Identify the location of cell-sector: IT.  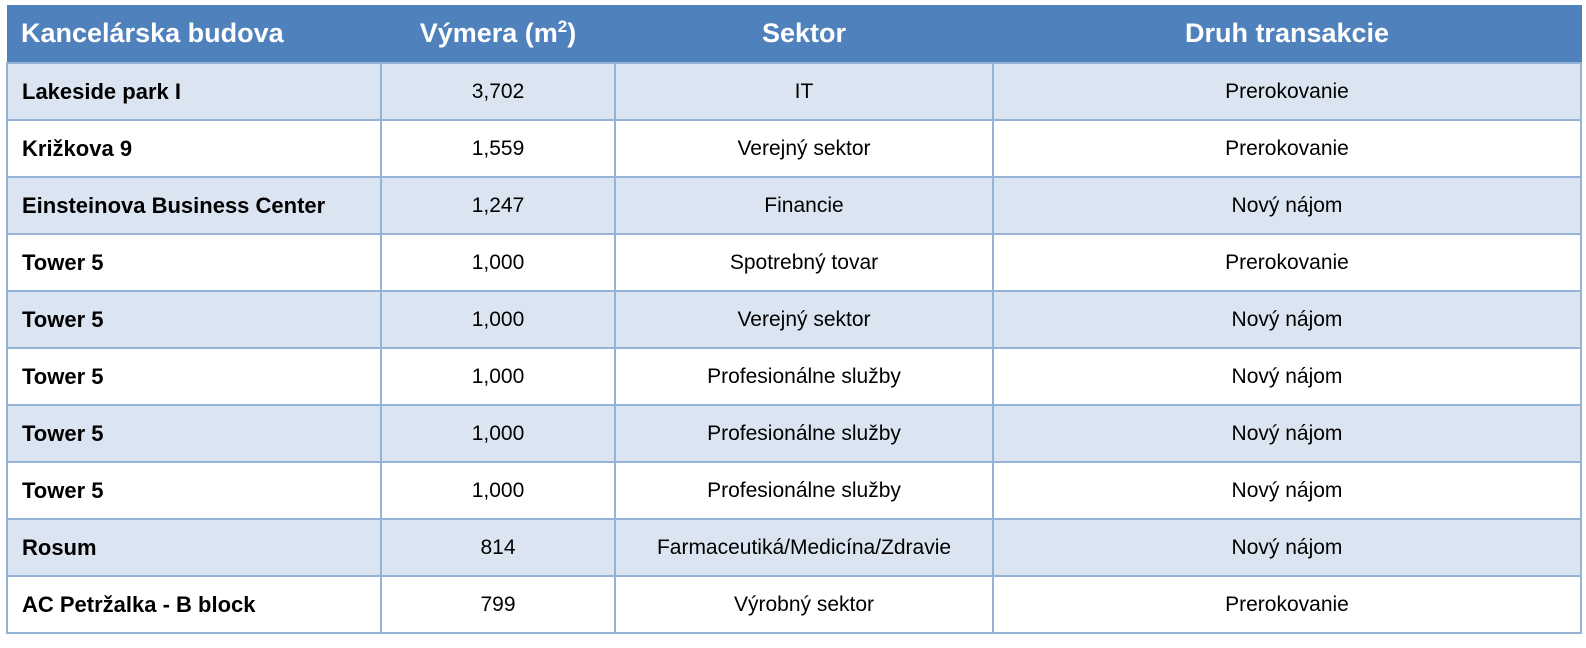
(804, 91).